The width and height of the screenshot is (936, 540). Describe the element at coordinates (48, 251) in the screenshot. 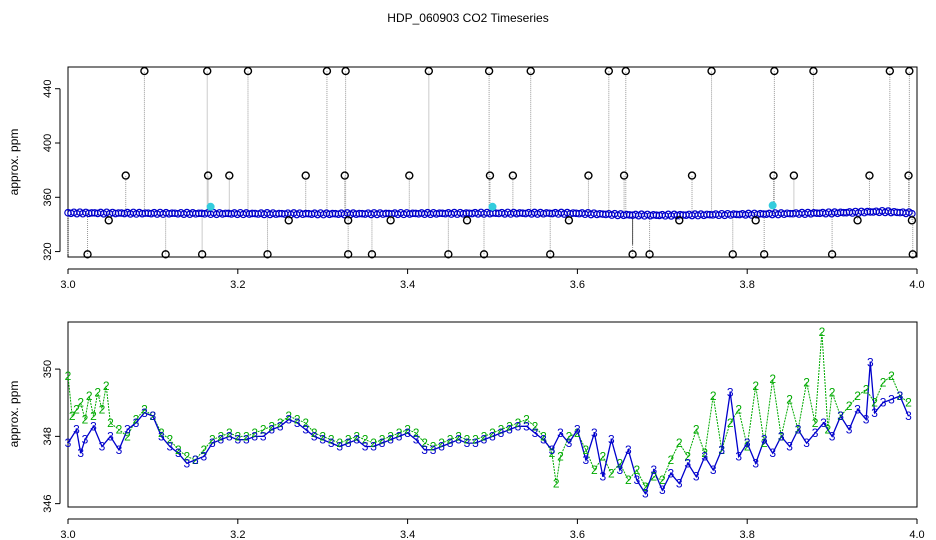

I see `y-tick-label: 320` at that location.